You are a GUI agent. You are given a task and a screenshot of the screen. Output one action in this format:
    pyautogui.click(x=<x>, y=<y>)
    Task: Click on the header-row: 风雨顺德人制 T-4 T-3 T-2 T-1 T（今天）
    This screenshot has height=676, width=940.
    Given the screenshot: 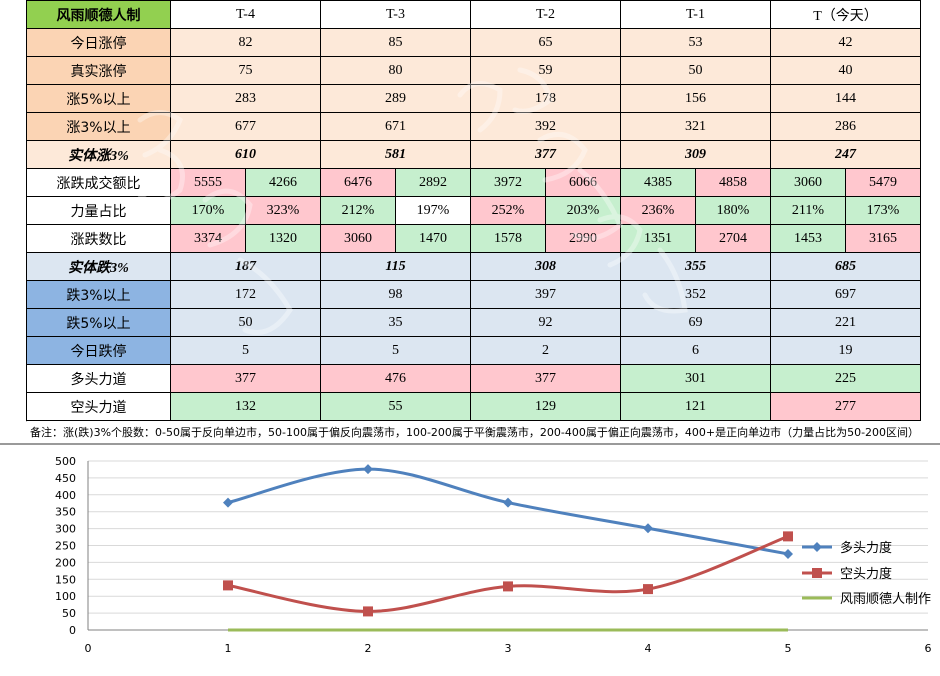 What is the action you would take?
    pyautogui.click(x=473, y=14)
    